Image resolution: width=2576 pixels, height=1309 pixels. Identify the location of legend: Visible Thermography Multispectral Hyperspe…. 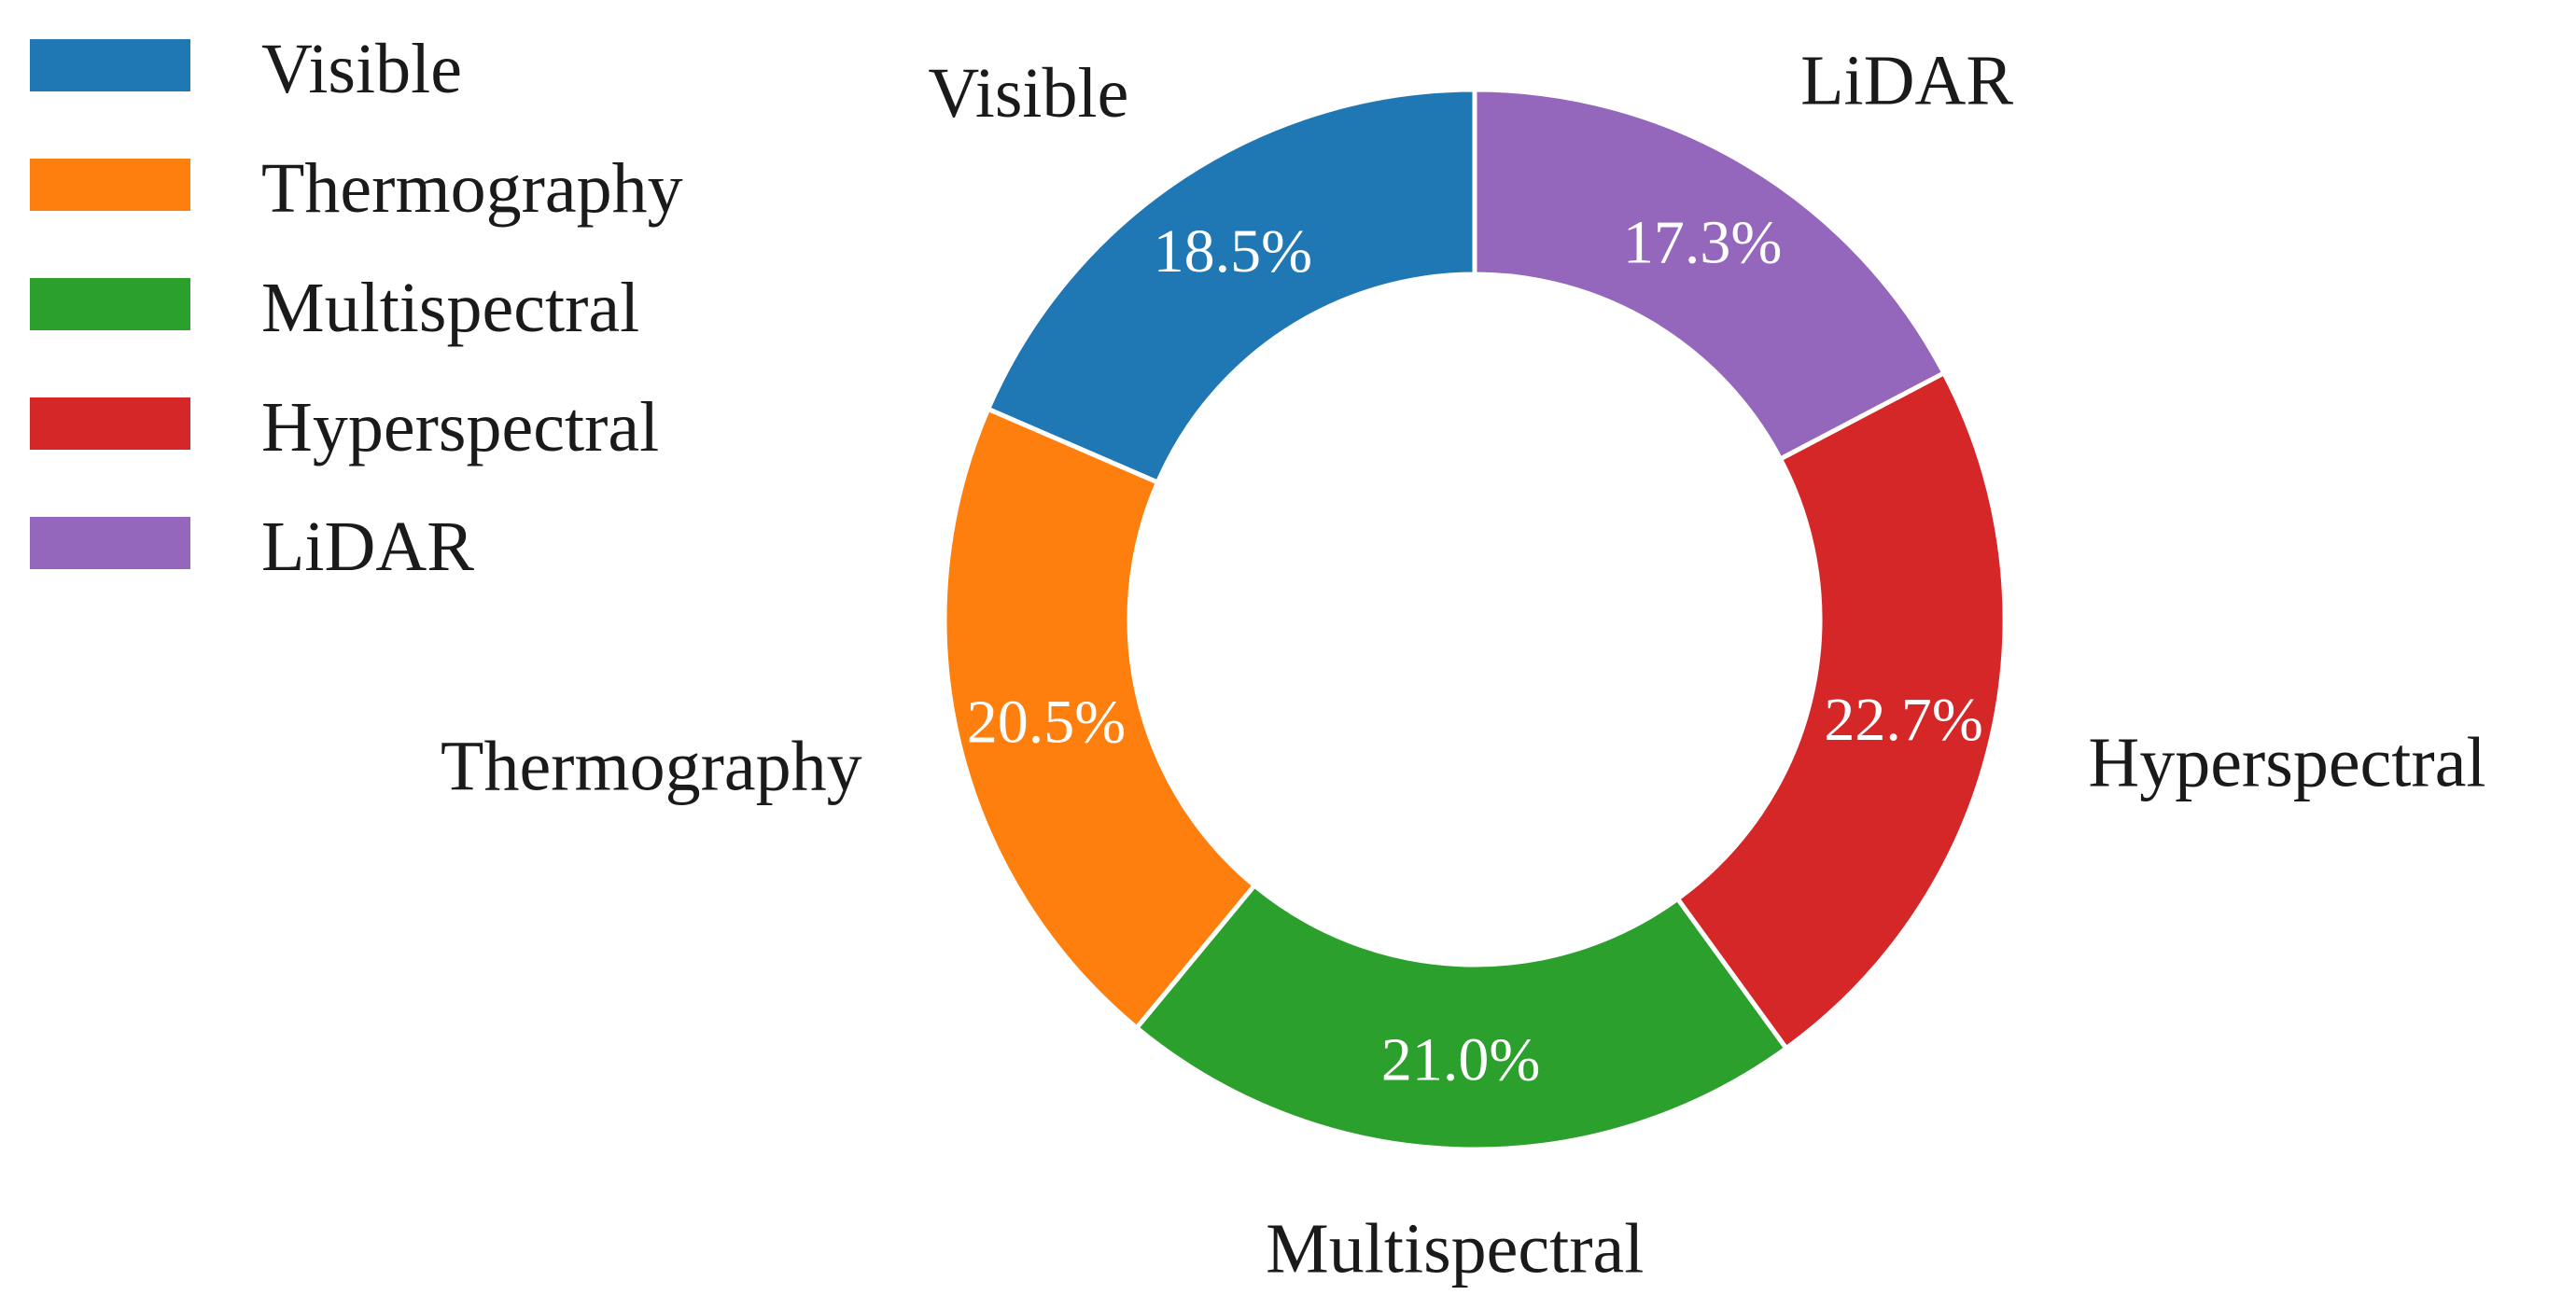
(356, 308).